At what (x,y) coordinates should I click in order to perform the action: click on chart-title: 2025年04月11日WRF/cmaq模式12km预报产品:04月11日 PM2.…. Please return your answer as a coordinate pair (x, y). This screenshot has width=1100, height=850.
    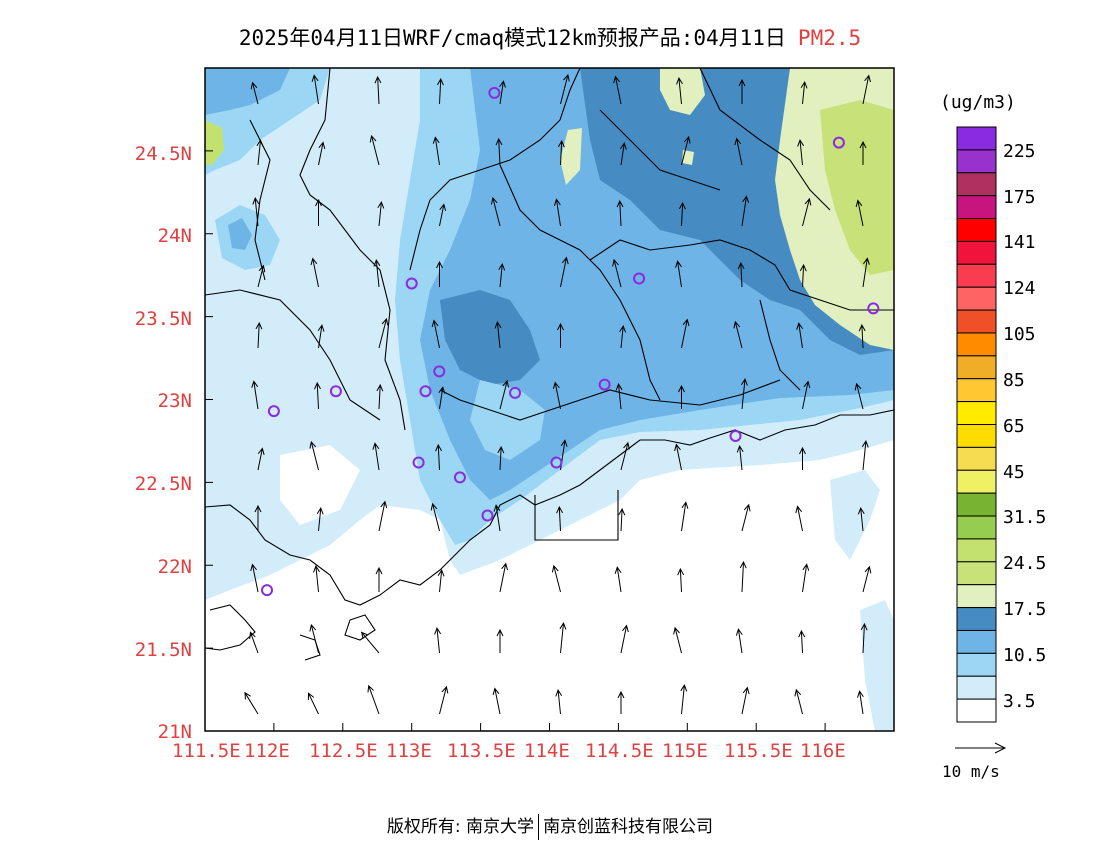
    Looking at the image, I should click on (550, 37).